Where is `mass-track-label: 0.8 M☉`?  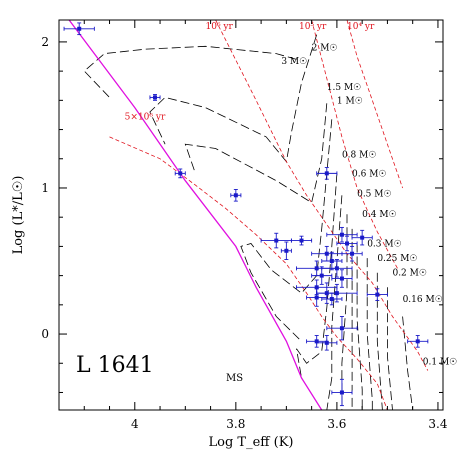 mass-track-label: 0.8 M☉ is located at coordinates (359, 155).